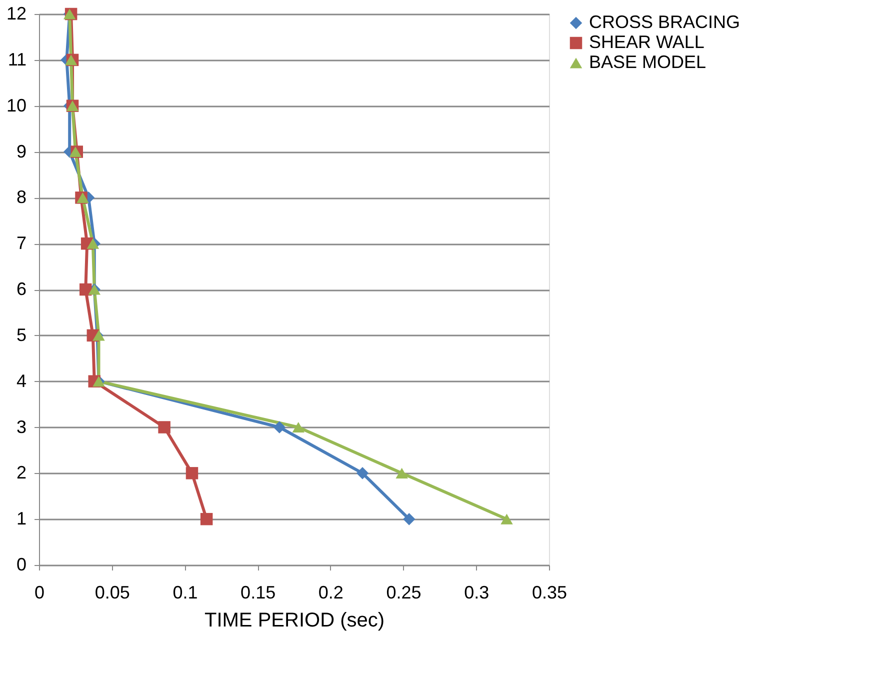  What do you see at coordinates (39, 592) in the screenshot?
I see `x-tick-label: 0` at bounding box center [39, 592].